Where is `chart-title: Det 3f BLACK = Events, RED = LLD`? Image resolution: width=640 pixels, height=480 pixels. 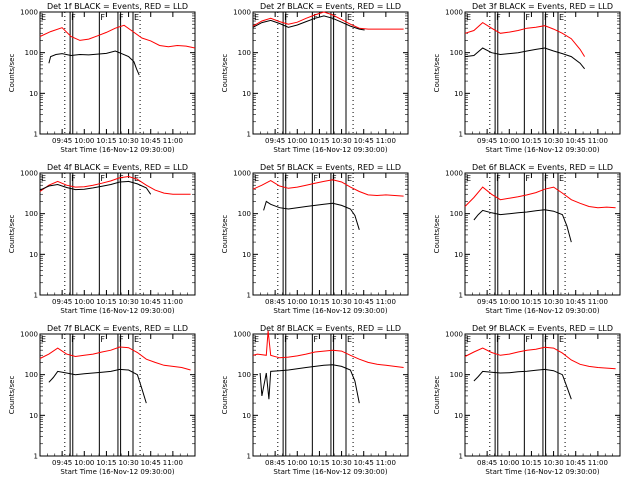
chart-title: Det 3f BLACK = Events, RED = LLD is located at coordinates (542, 6).